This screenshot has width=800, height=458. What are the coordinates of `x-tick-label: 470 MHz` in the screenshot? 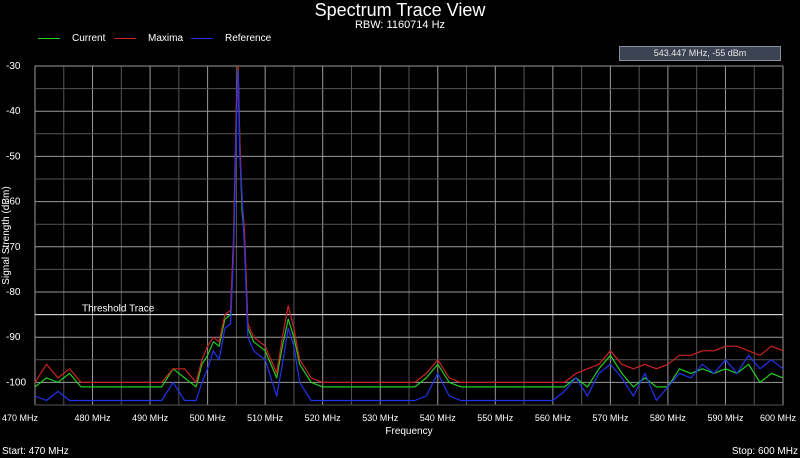 It's located at (20, 418).